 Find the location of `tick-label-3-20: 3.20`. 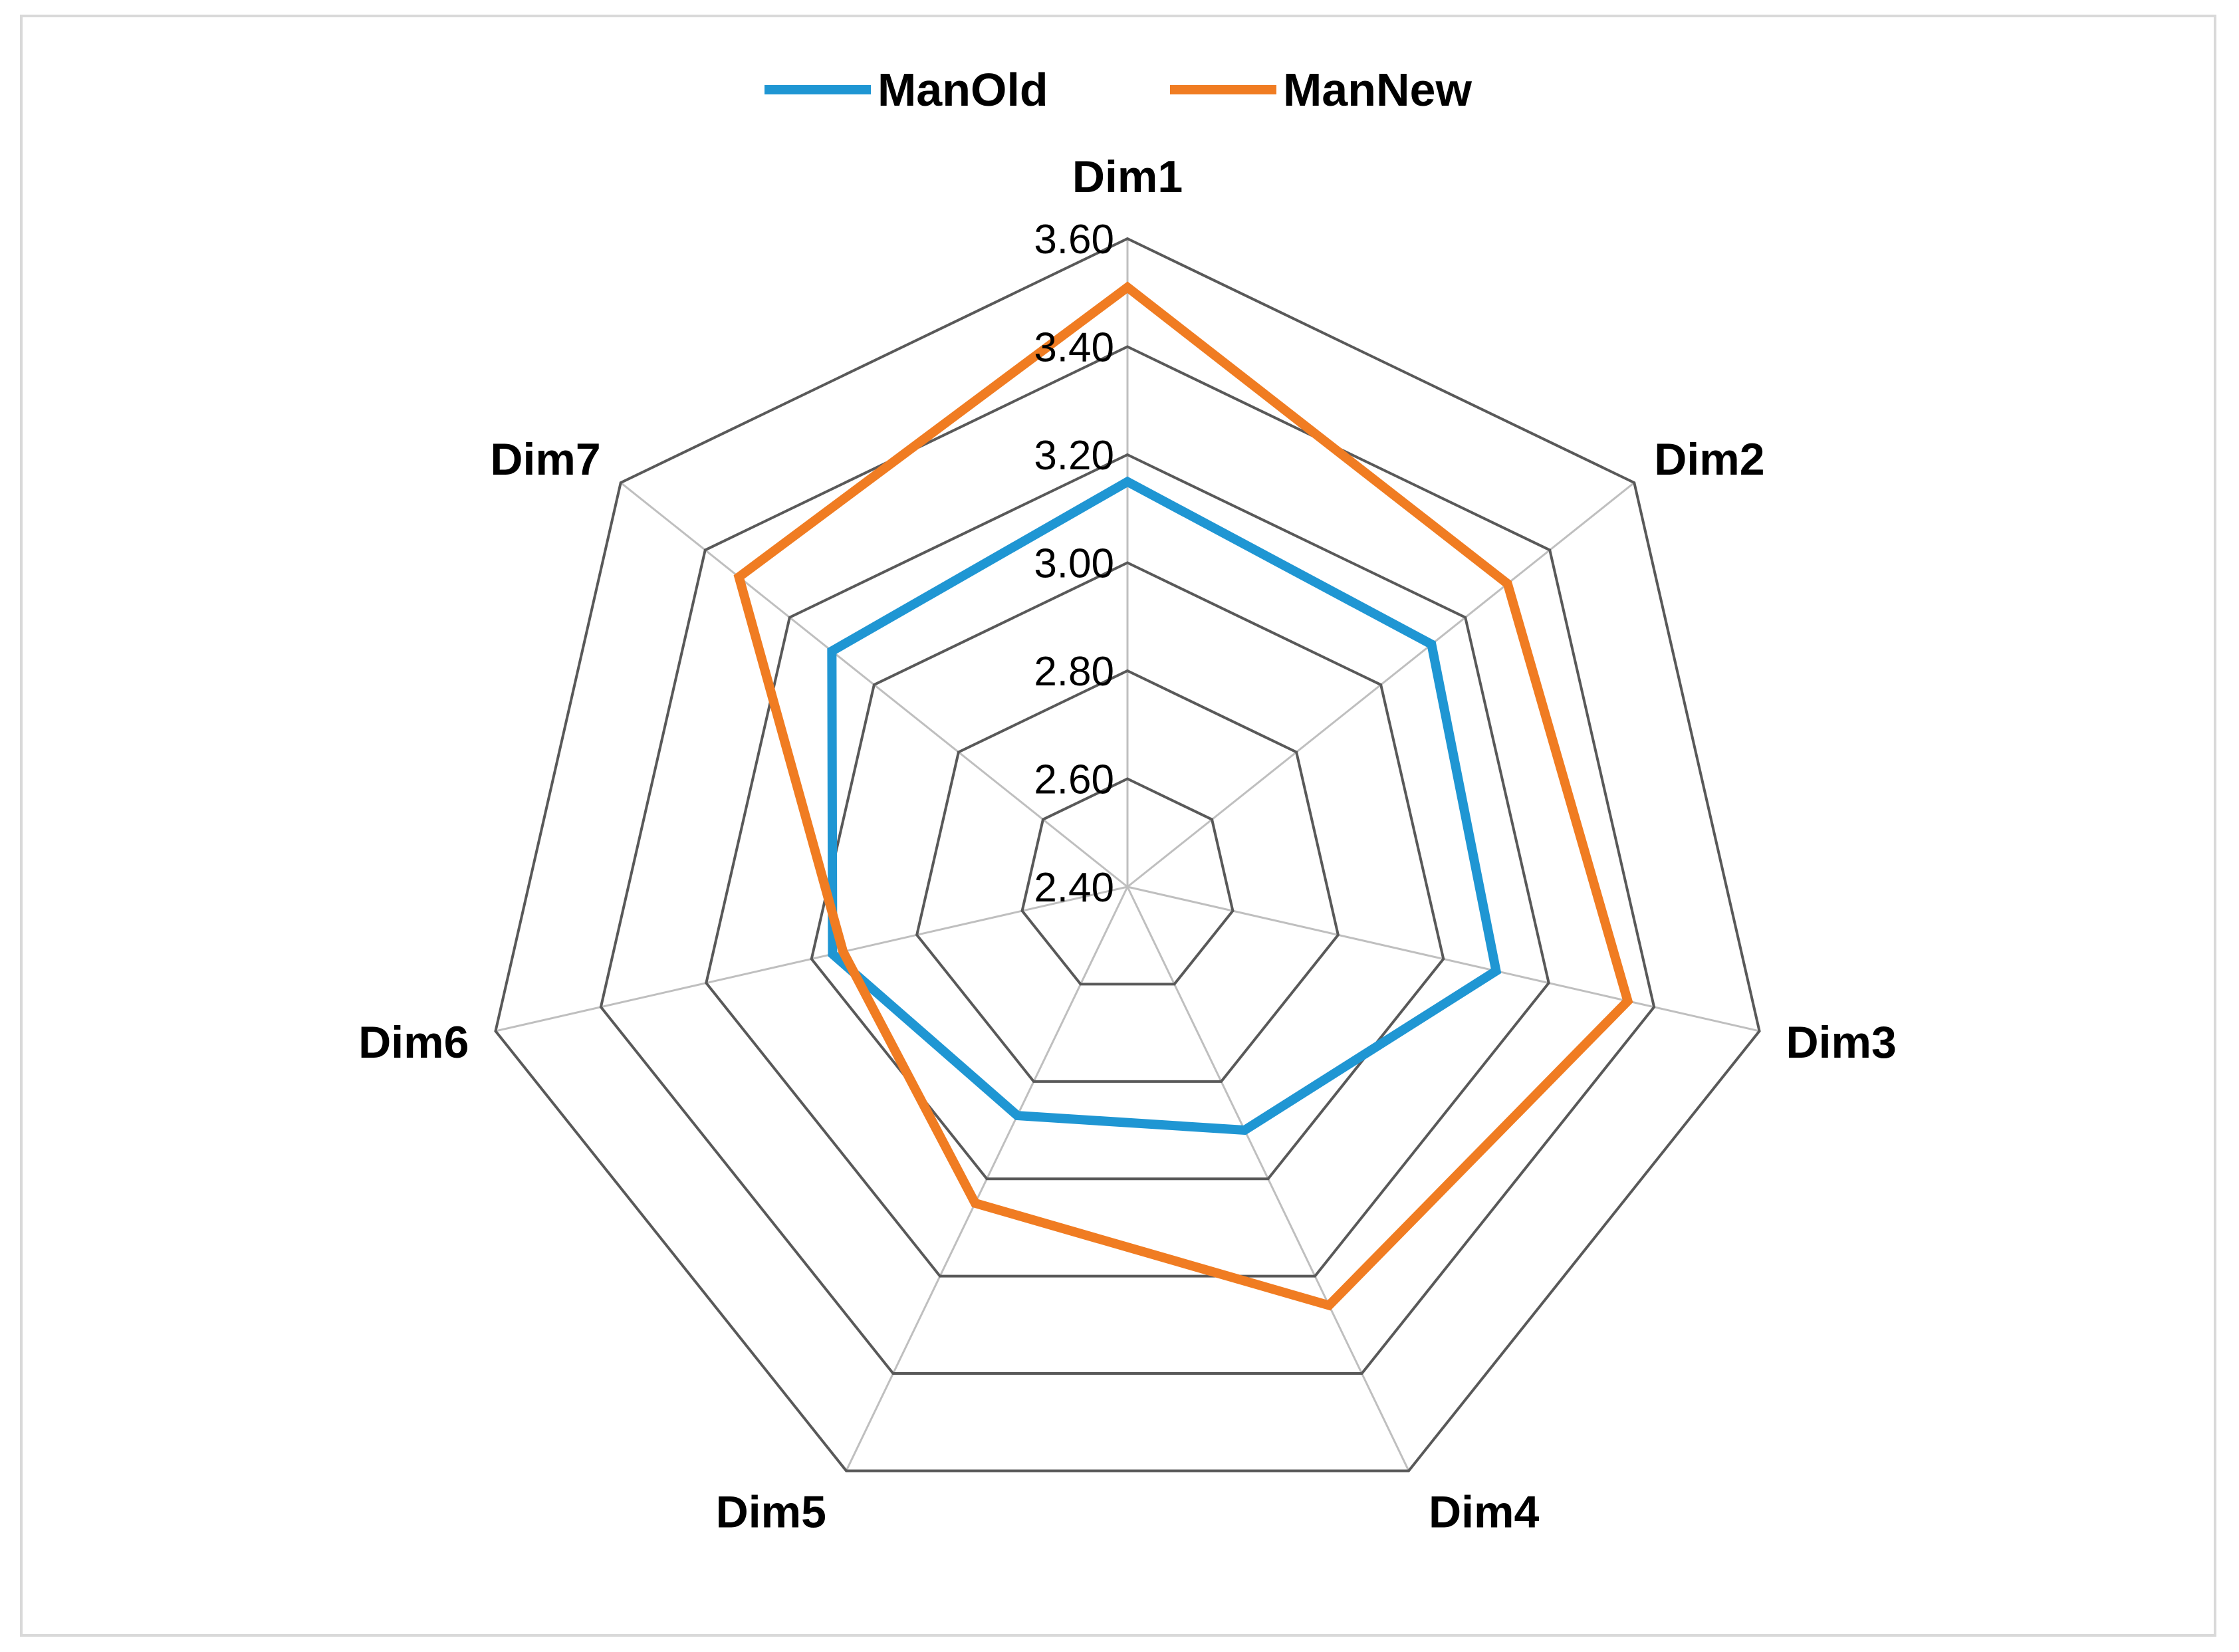

tick-label-3-20: 3.20 is located at coordinates (1074, 456).